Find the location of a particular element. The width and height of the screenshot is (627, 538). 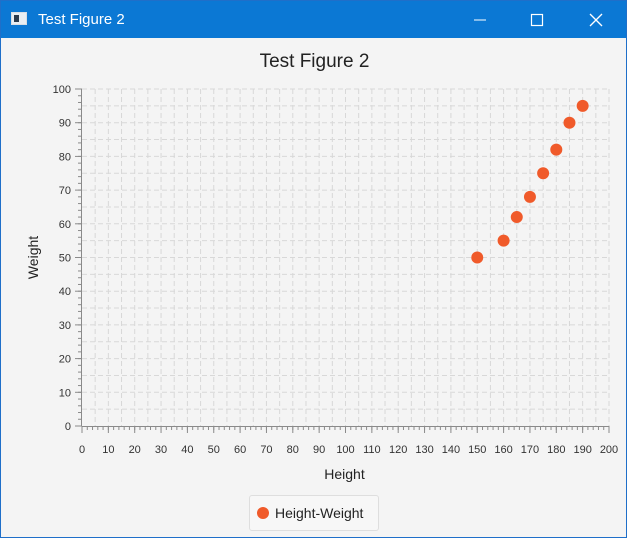

app-icon is located at coordinates (19, 18).